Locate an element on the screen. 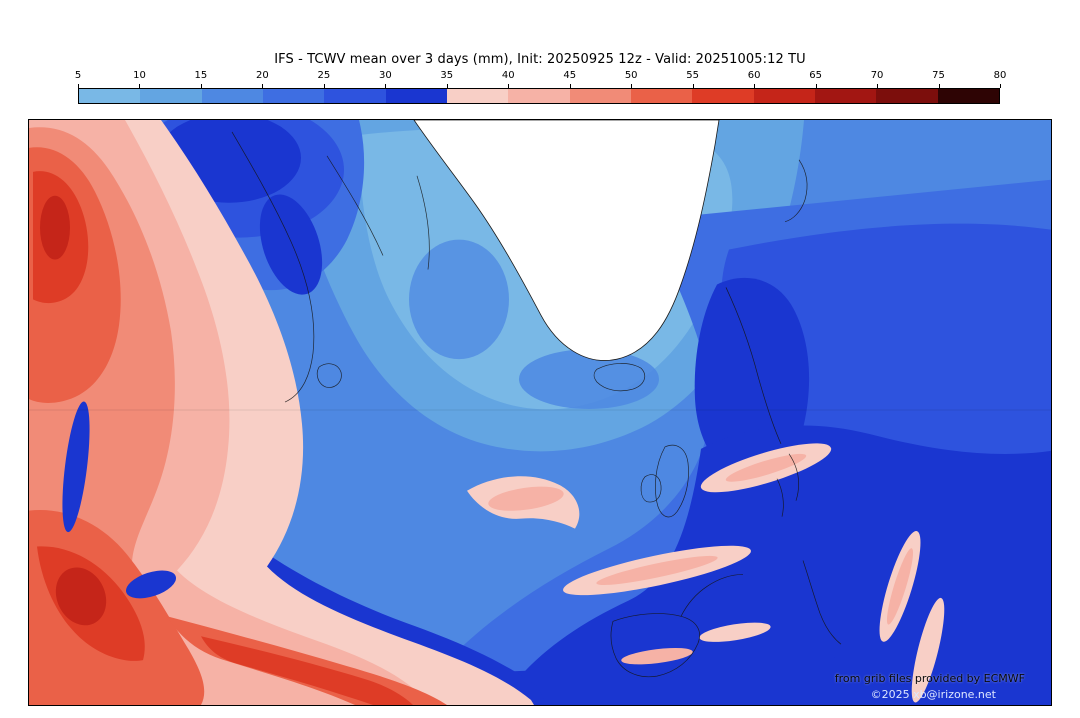 Image resolution: width=1080 pixels, height=718 pixels. colorbar-tick-label: 60 is located at coordinates (754, 75).